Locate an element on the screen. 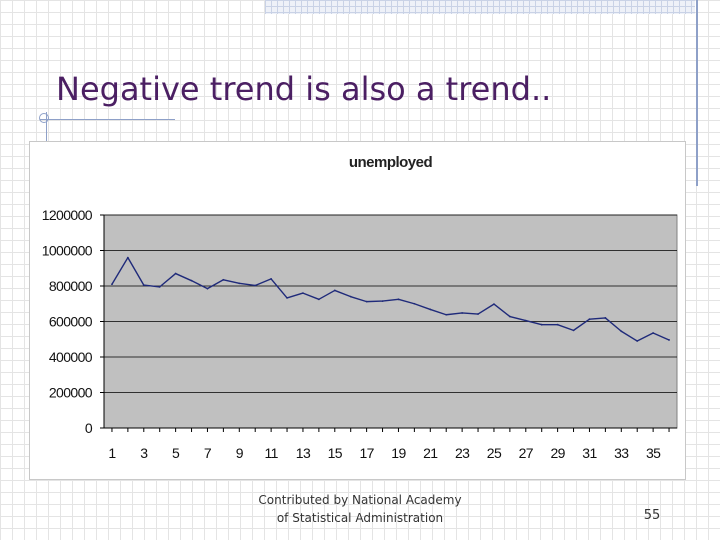 This screenshot has width=720, height=540. x-tick-label: 7 is located at coordinates (208, 453).